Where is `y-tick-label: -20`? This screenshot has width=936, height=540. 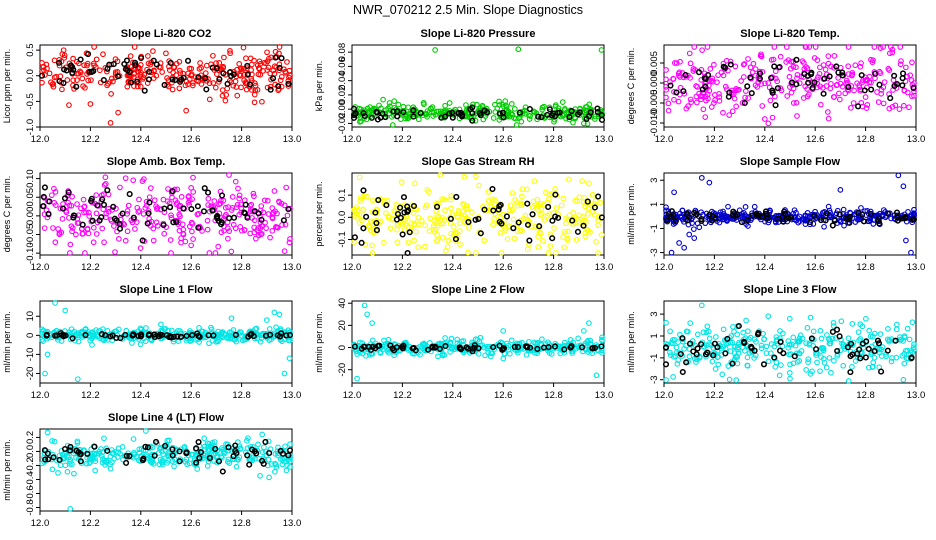
y-tick-label: -20 is located at coordinates (342, 370).